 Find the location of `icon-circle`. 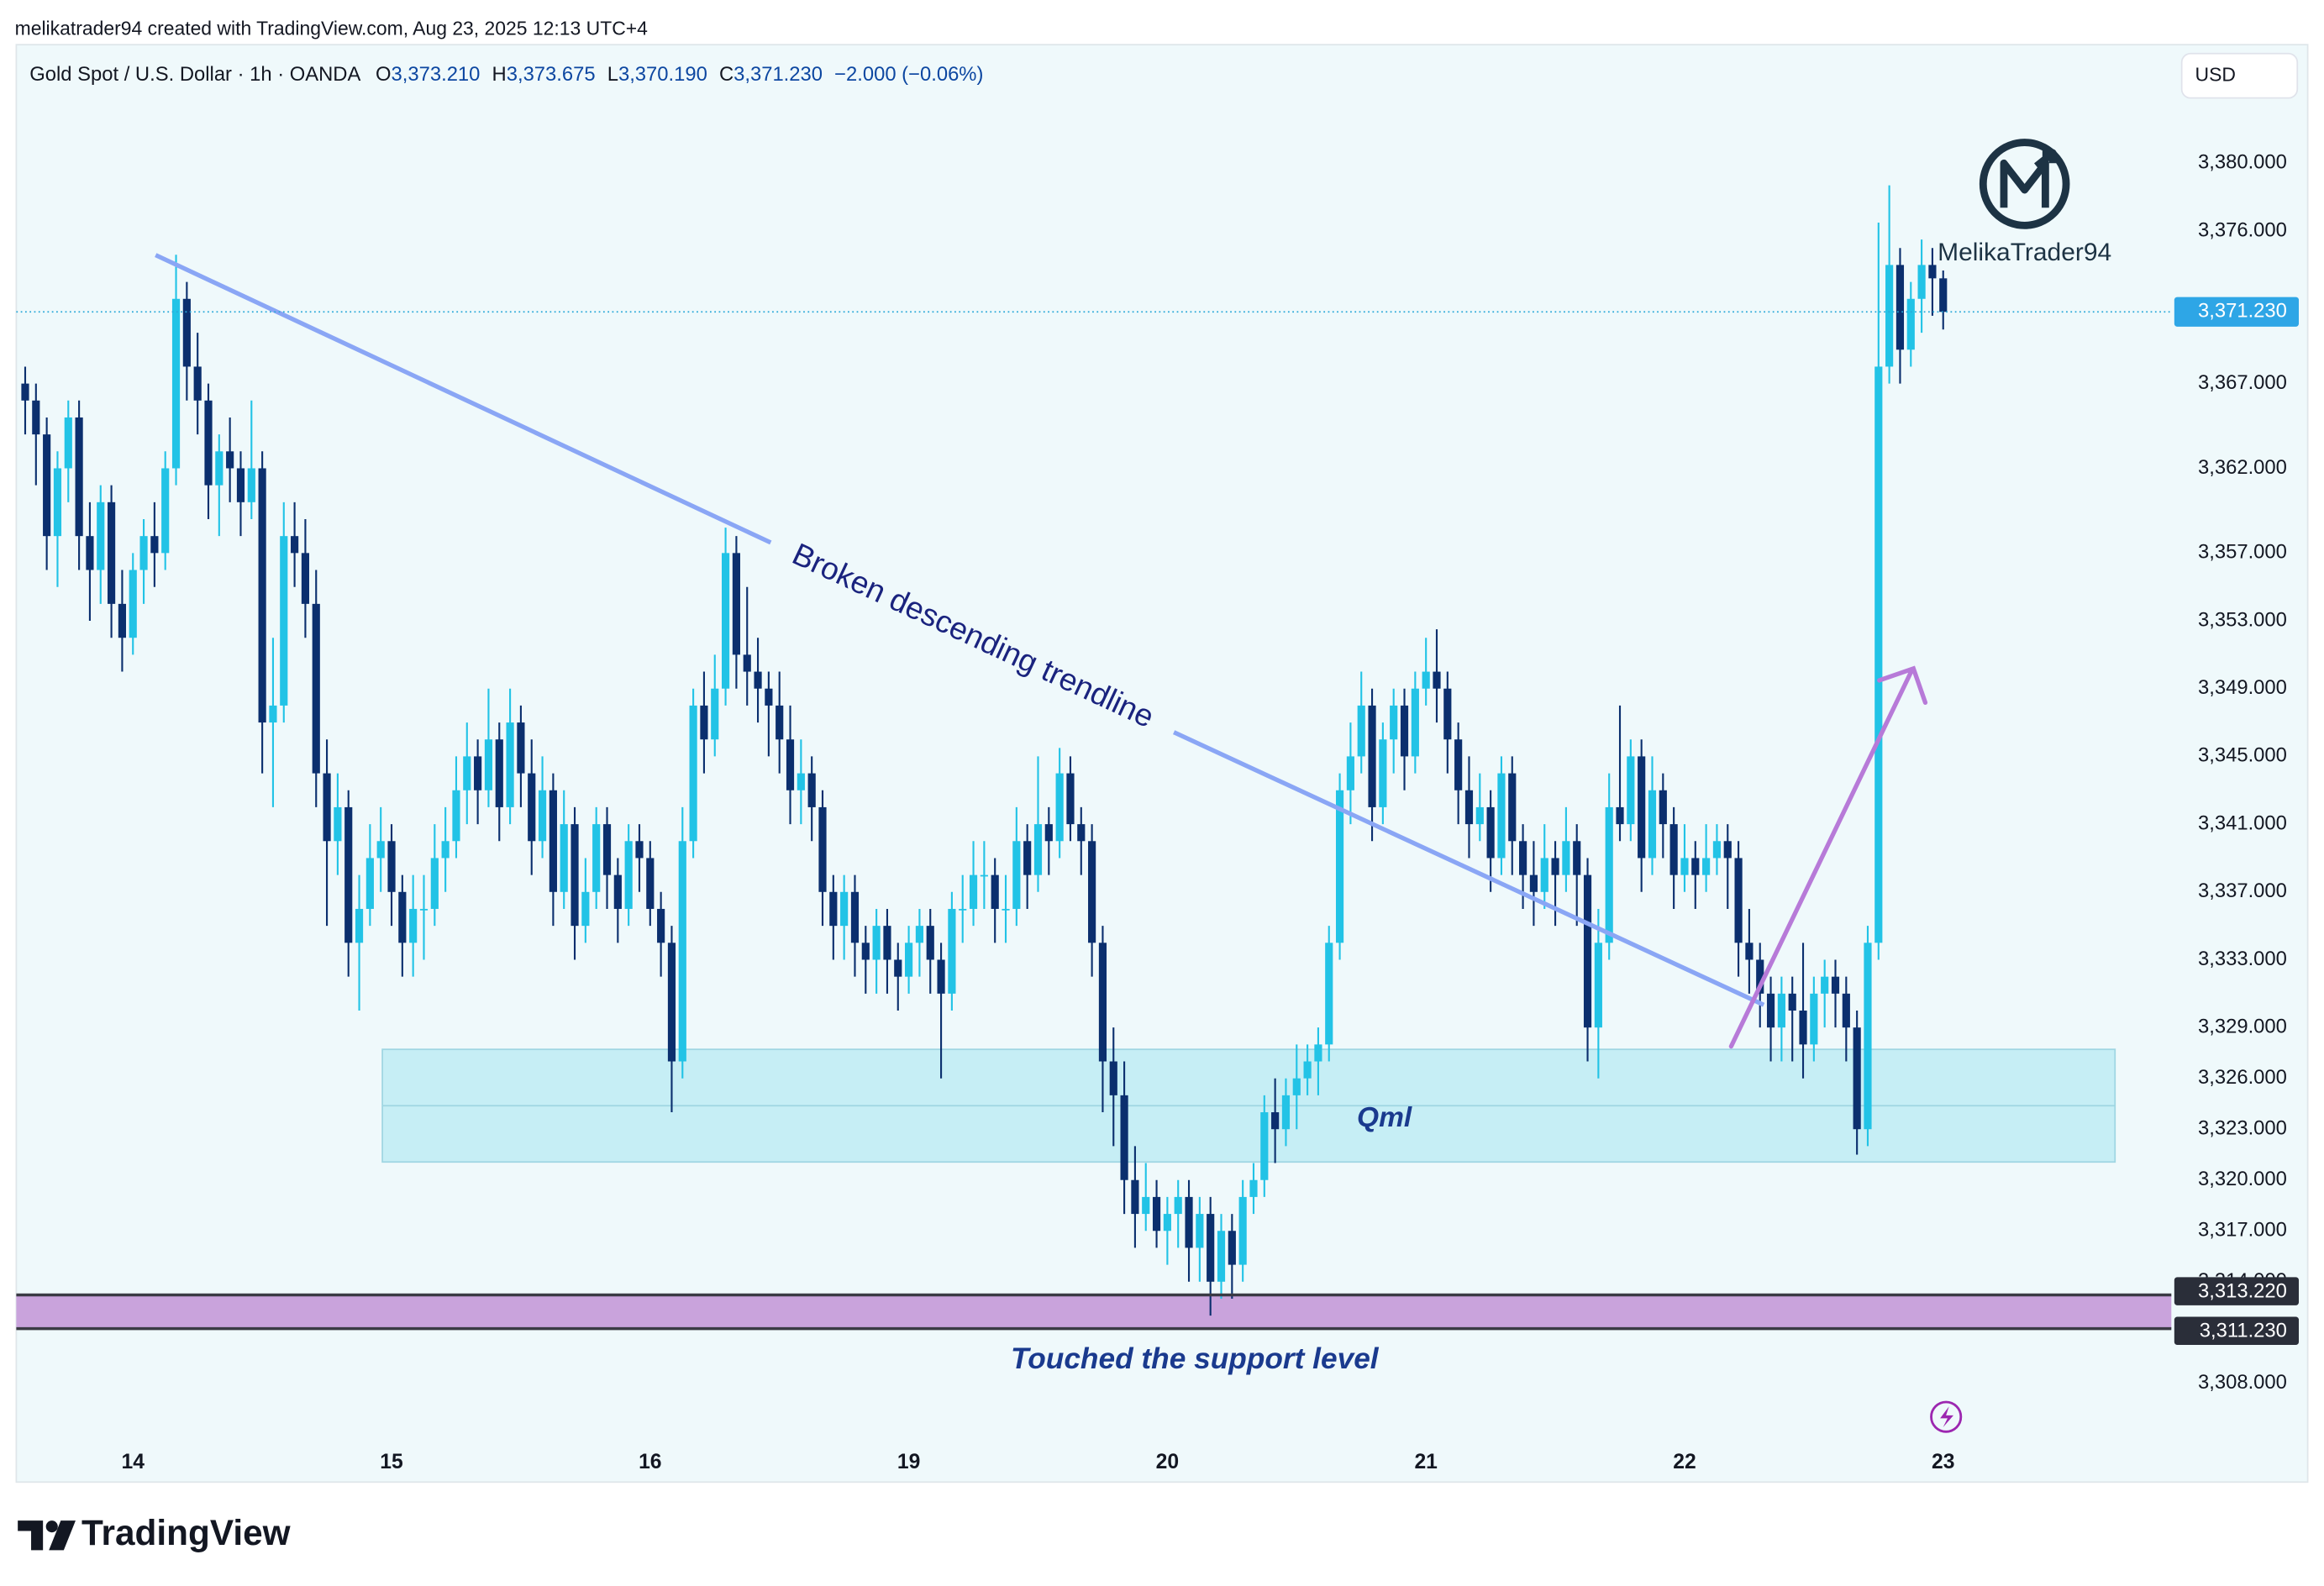

icon-circle is located at coordinates (1947, 1417).